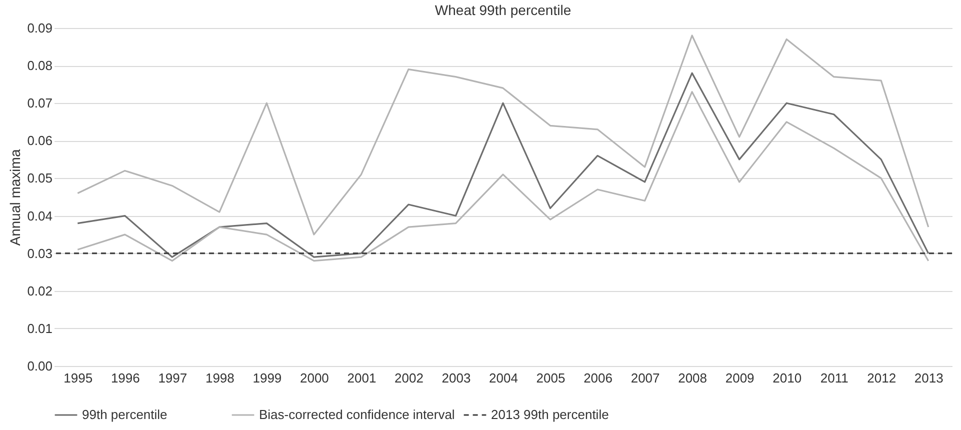 Image resolution: width=961 pixels, height=430 pixels. I want to click on x-tick-label: 2013, so click(929, 378).